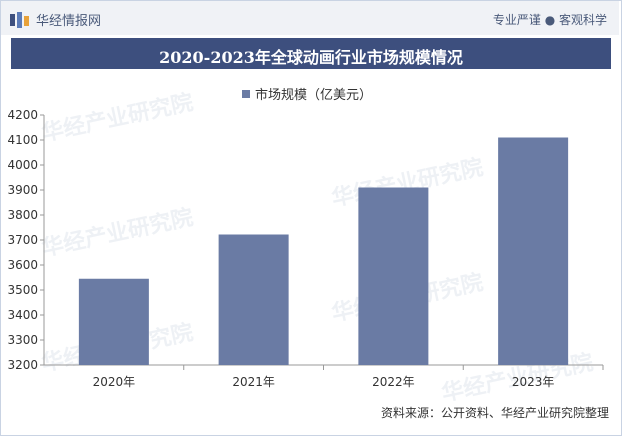 The width and height of the screenshot is (622, 436). What do you see at coordinates (22, 265) in the screenshot?
I see `y-tick-label: 3600` at bounding box center [22, 265].